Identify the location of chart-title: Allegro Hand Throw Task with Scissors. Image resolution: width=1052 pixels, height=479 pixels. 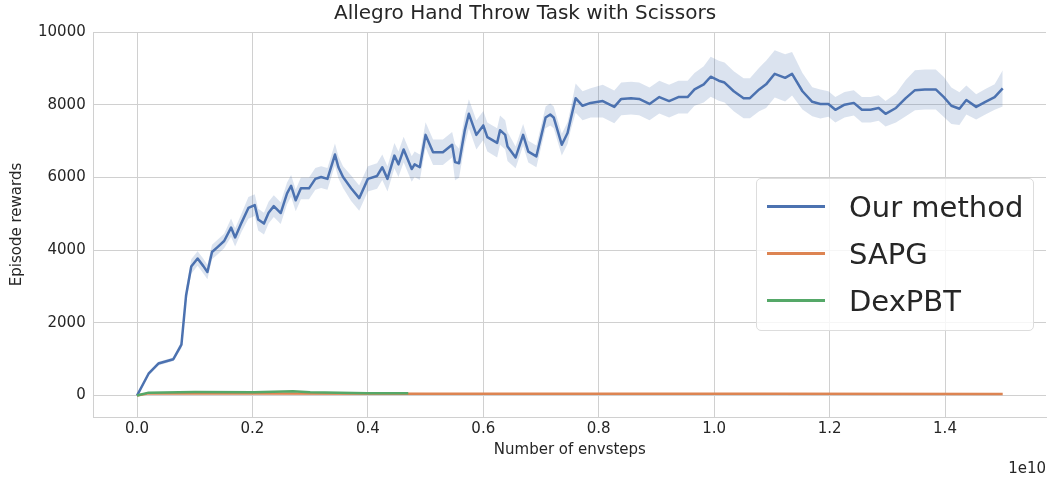
(525, 12).